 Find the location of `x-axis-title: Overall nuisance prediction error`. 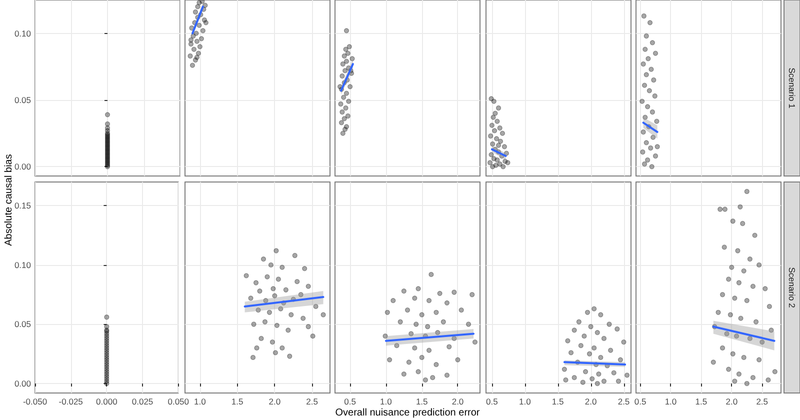

x-axis-title: Overall nuisance prediction error is located at coordinates (407, 413).